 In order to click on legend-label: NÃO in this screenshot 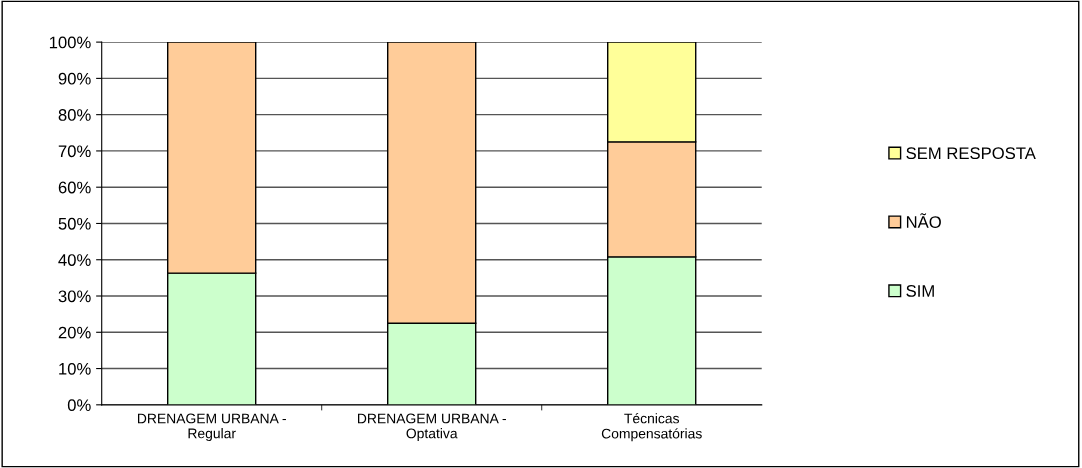, I will do `click(923, 220)`.